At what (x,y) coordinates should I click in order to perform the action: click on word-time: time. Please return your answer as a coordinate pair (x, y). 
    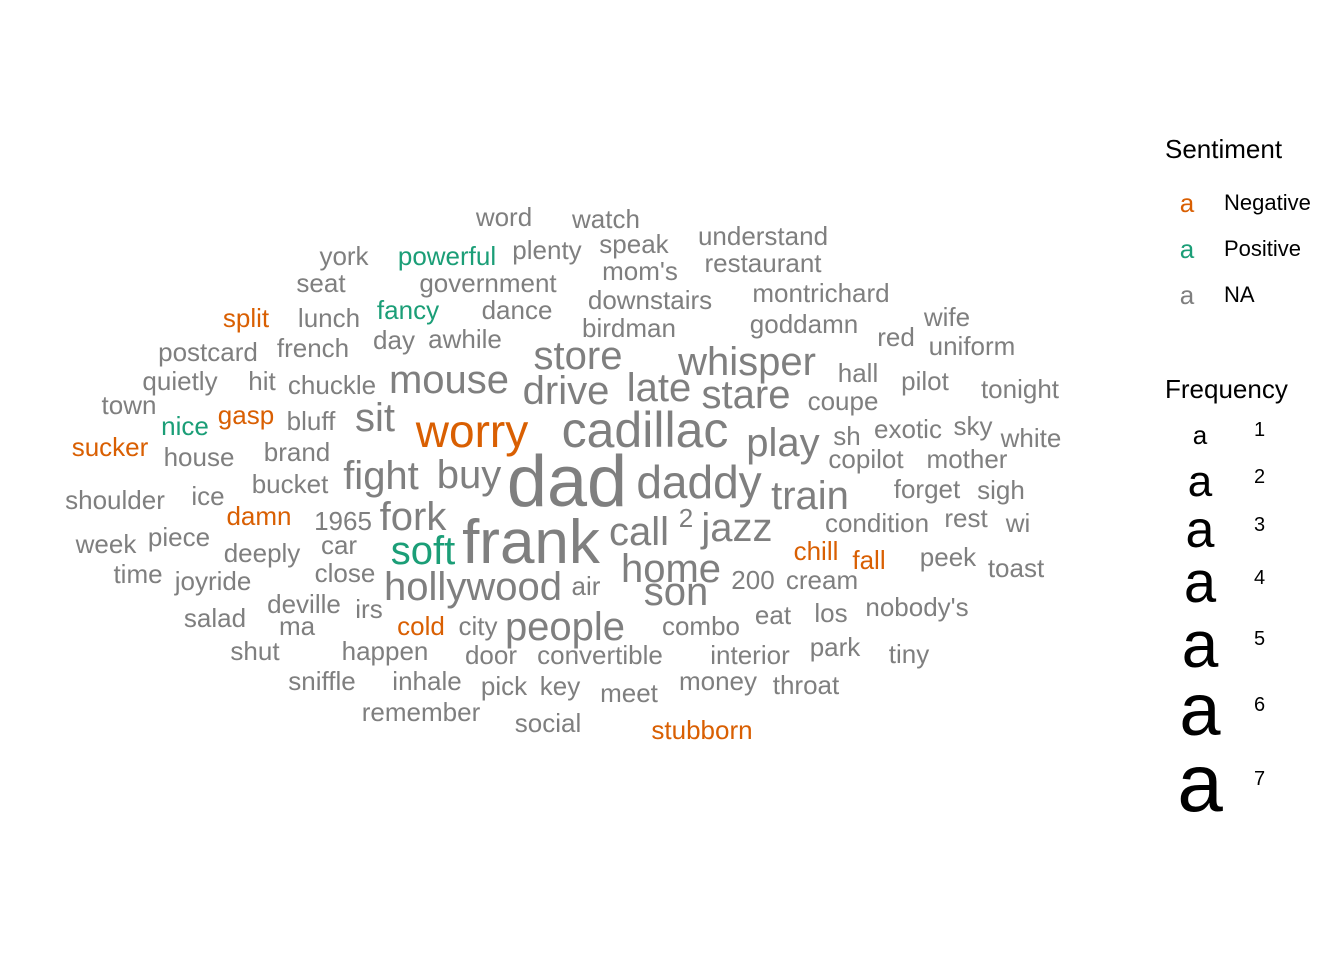
    Looking at the image, I should click on (137, 574).